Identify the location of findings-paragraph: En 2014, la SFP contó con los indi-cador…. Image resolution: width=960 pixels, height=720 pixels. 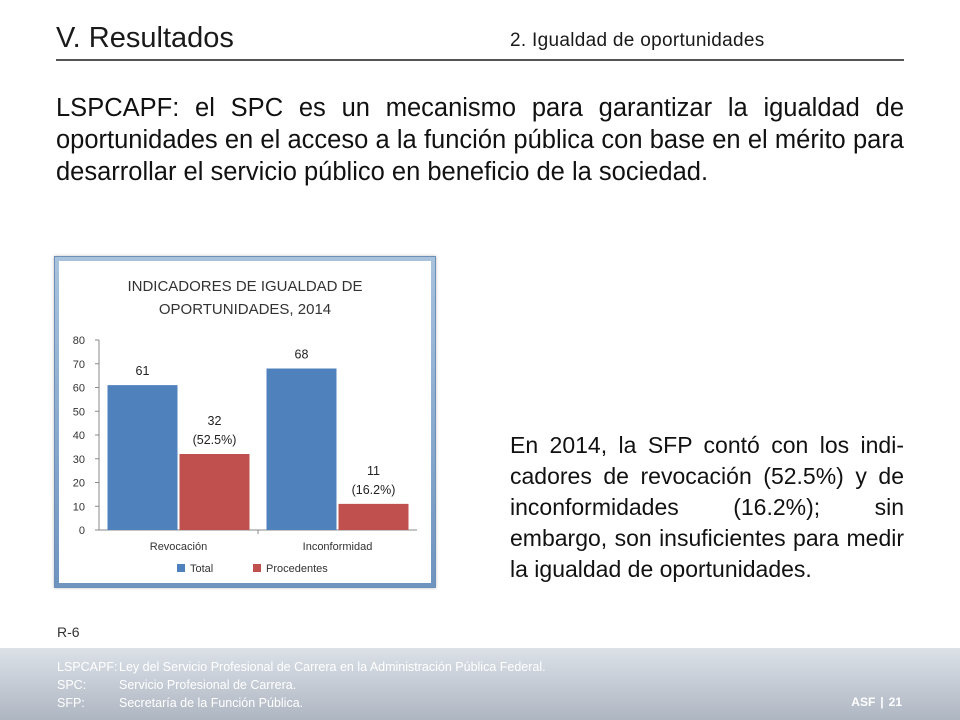
(707, 507).